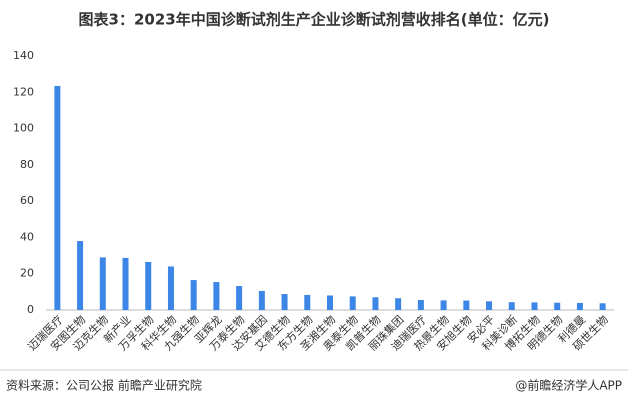  What do you see at coordinates (27, 273) in the screenshot?
I see `y-tick-label: 20` at bounding box center [27, 273].